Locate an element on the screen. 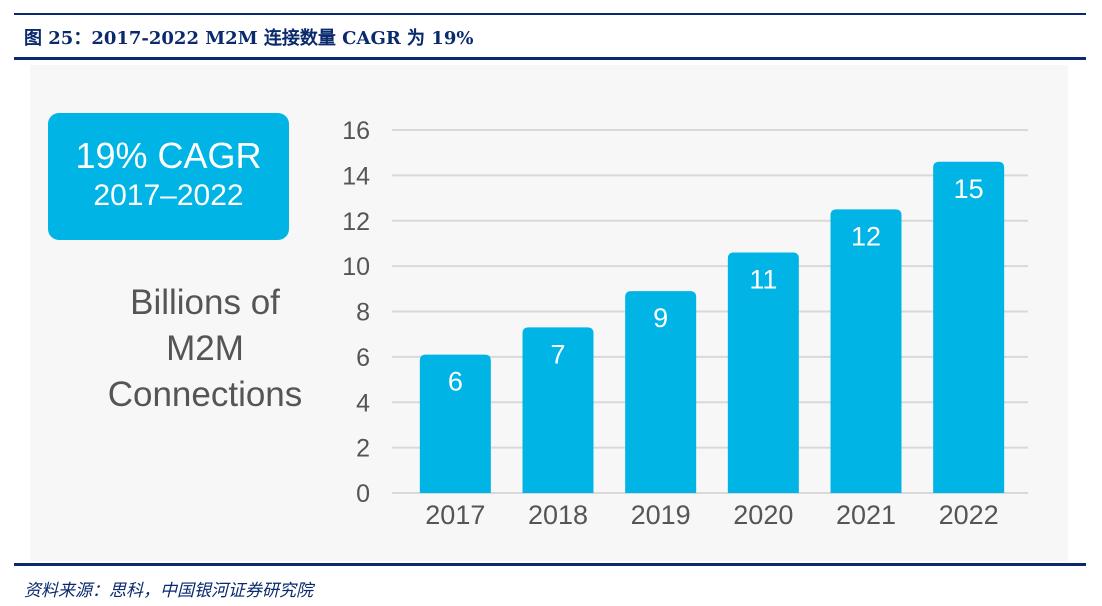 The image size is (1102, 606). y-axis-label-line-2: M2M is located at coordinates (205, 348).